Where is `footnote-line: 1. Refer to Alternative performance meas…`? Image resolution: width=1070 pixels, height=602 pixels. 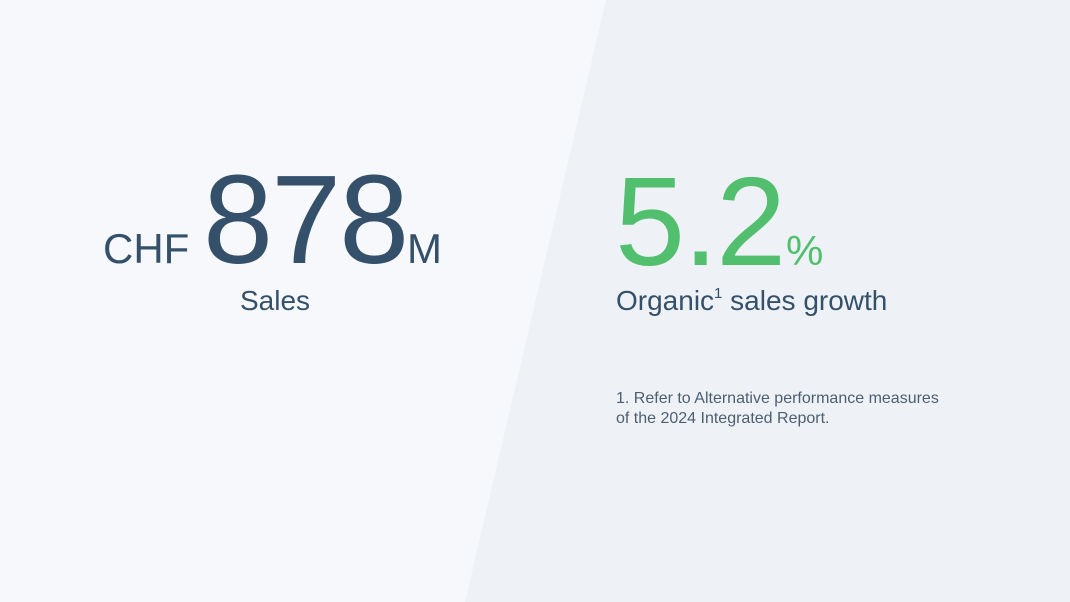 footnote-line: 1. Refer to Alternative performance meas… is located at coordinates (777, 398).